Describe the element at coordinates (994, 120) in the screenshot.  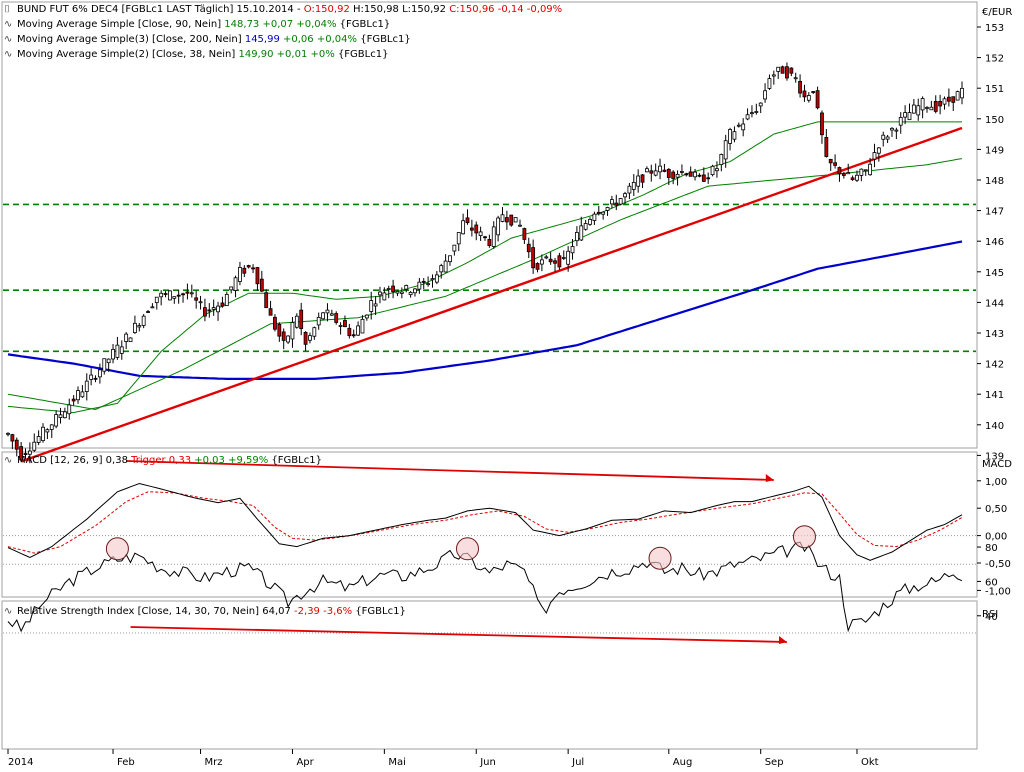
I see `y-tick-label: 150` at that location.